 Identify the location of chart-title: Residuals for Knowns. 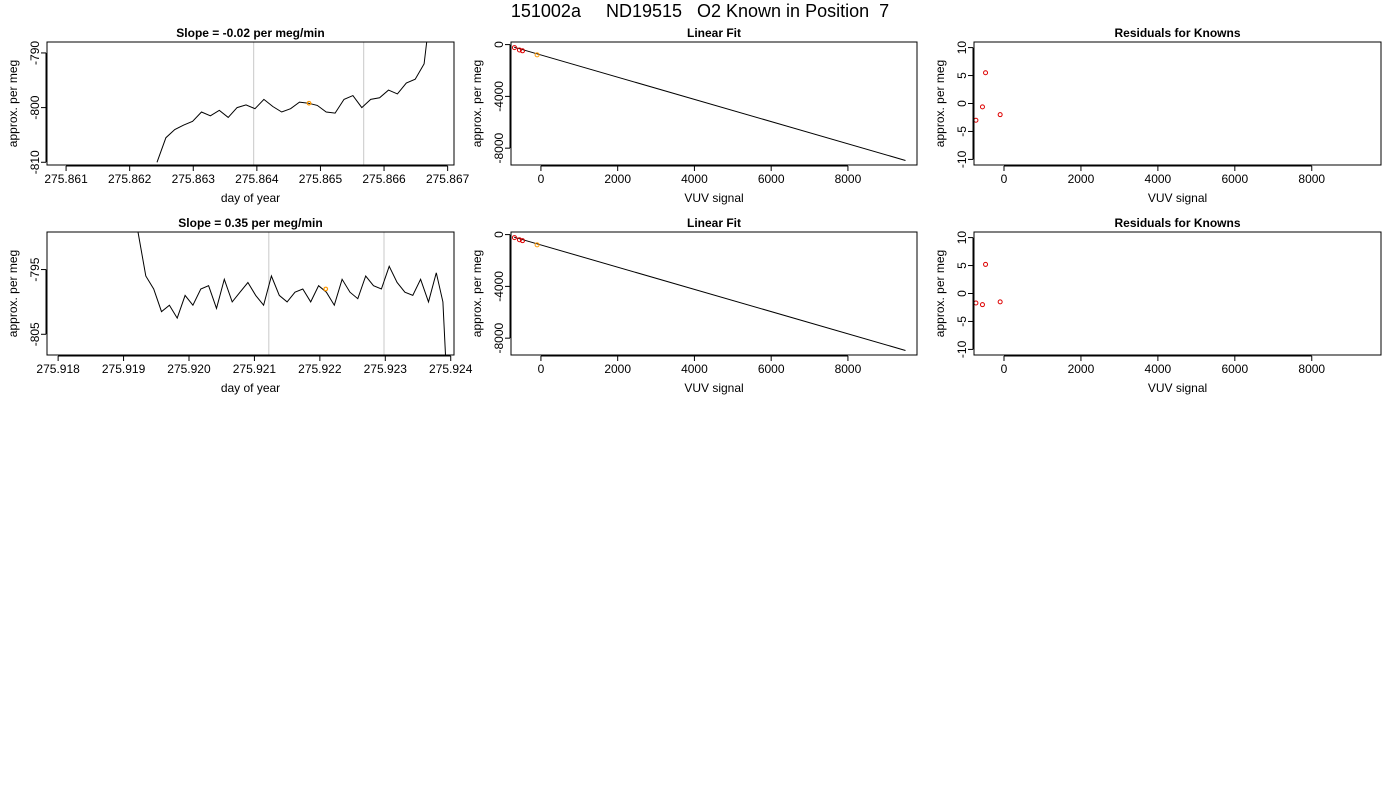
(1177, 33).